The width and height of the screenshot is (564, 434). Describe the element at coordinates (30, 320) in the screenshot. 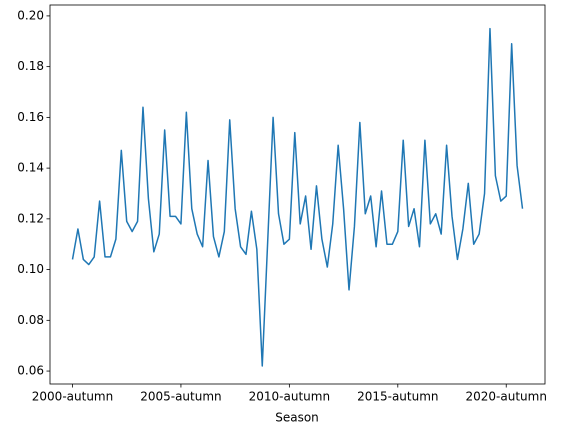

I see `y-tick-label: 0.08` at that location.